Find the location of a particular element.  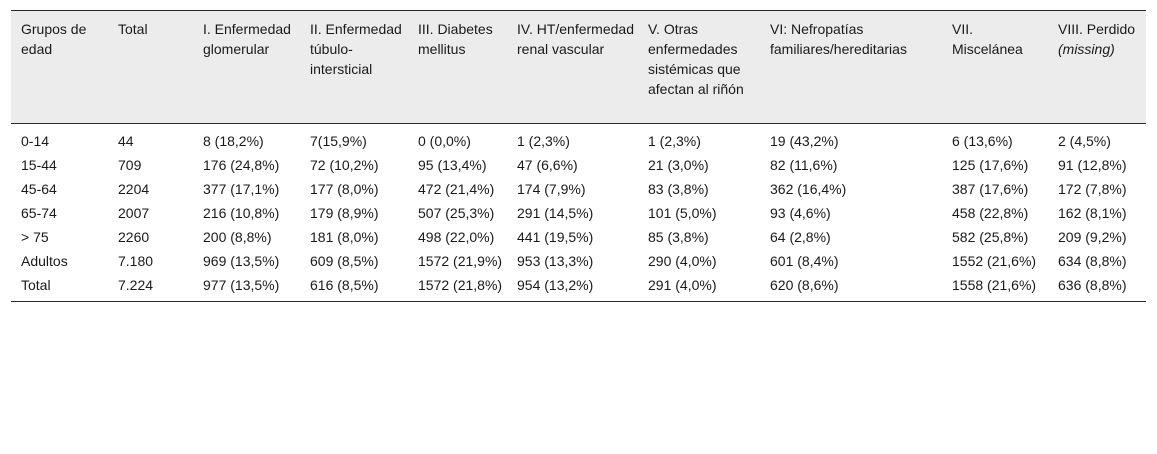

header-glomerular: I. Enfermedad glomerular is located at coordinates (246, 67).